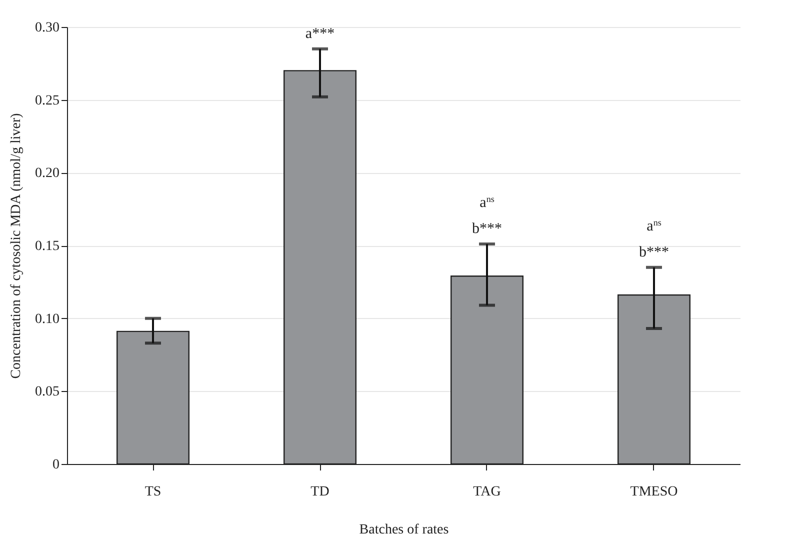  What do you see at coordinates (47, 100) in the screenshot?
I see `y-tick-label: 0.25` at bounding box center [47, 100].